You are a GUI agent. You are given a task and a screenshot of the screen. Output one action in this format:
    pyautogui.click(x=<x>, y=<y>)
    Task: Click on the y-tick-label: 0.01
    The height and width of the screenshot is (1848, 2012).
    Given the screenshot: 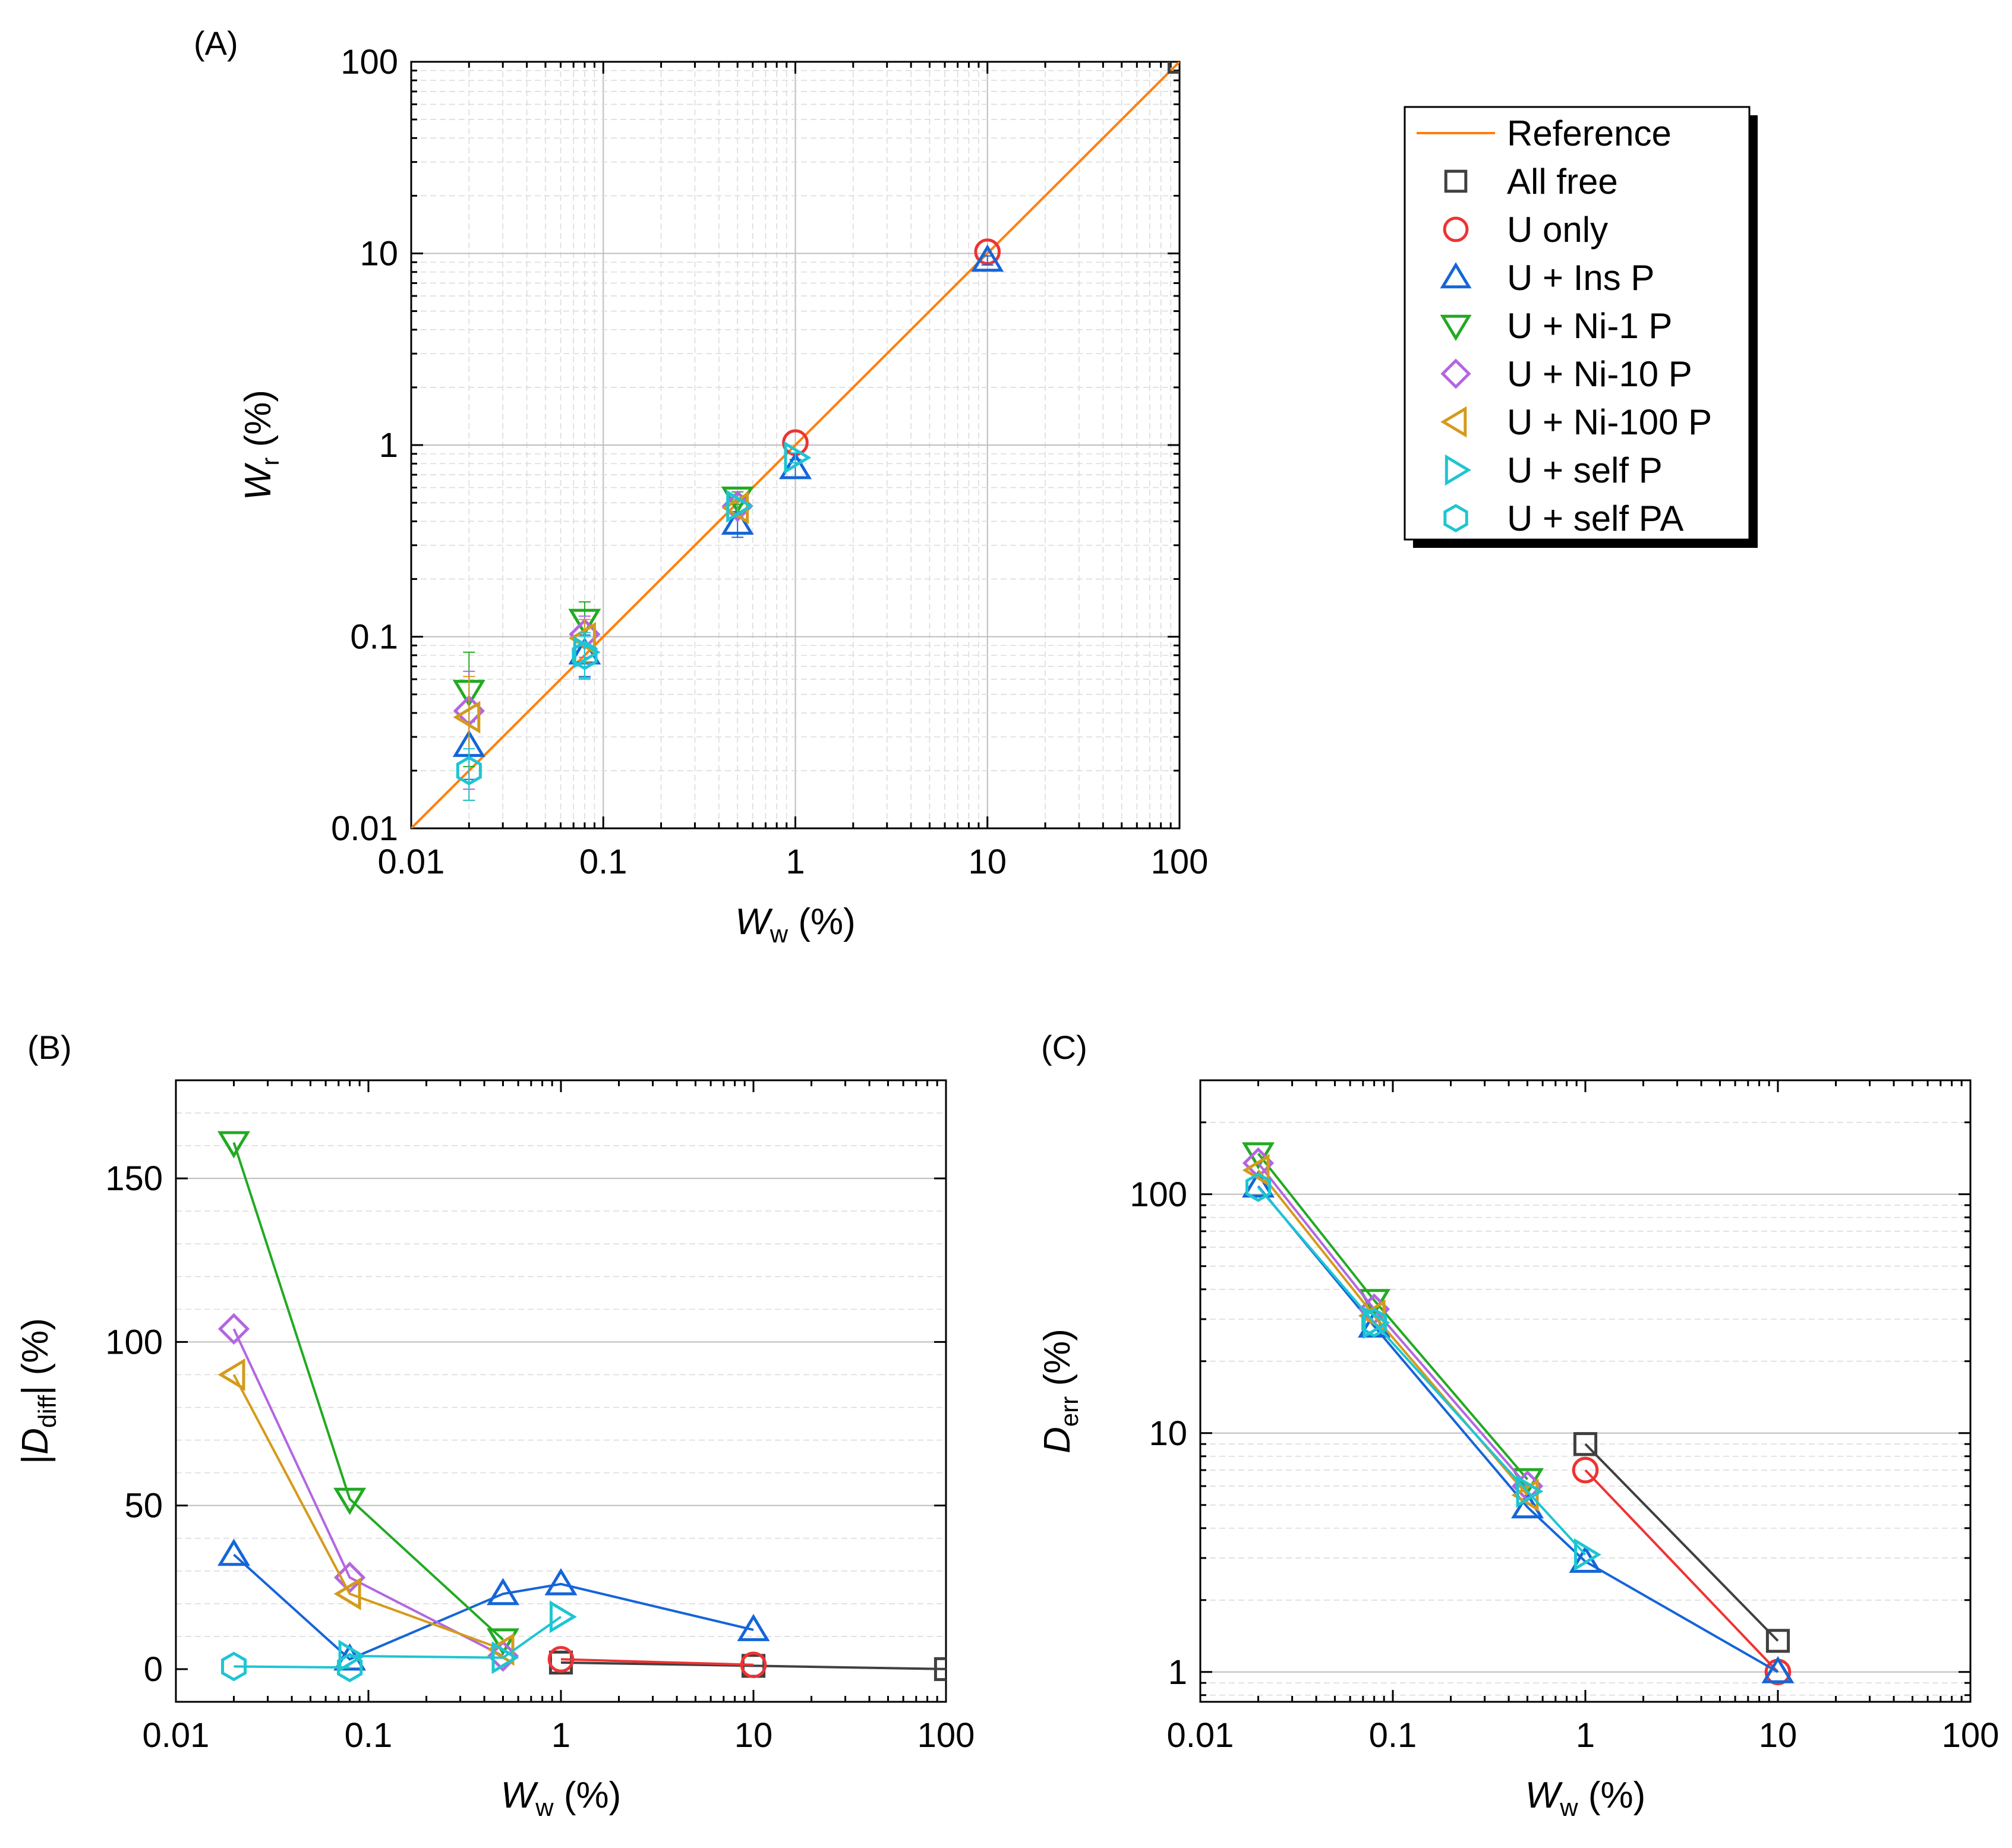 What is the action you would take?
    pyautogui.click(x=364, y=828)
    